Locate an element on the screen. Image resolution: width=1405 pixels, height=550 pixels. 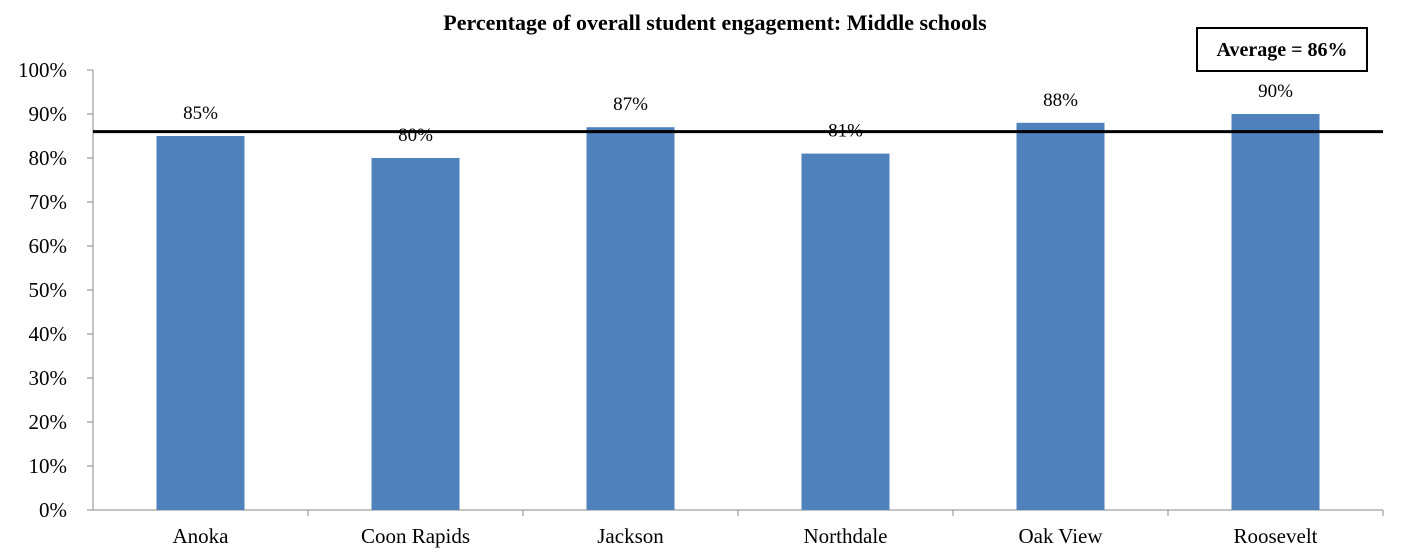
x-tick-label: Roosevelt is located at coordinates (1276, 536).